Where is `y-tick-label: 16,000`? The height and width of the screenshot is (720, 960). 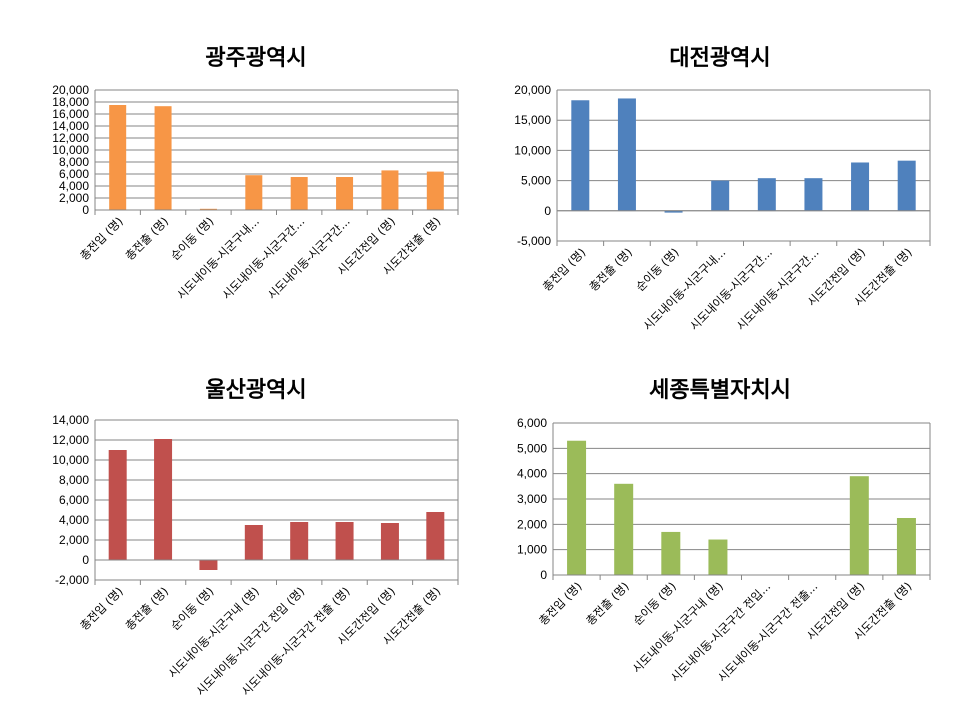
y-tick-label: 16,000 is located at coordinates (70, 114).